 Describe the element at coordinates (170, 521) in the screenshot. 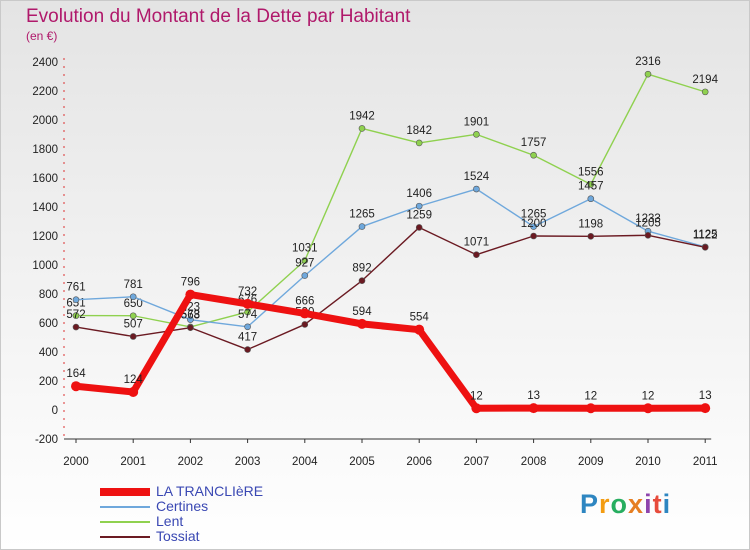

I see `legend-label: Lent` at that location.